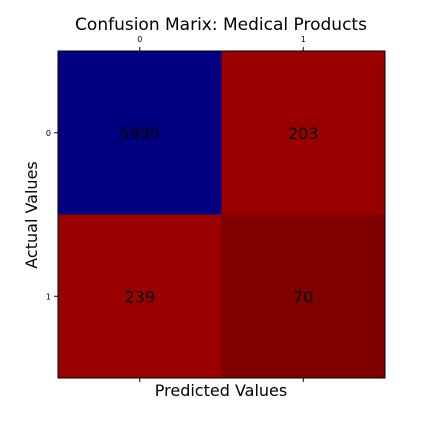 This screenshot has width=432, height=436. What do you see at coordinates (303, 39) in the screenshot?
I see `x-tick-label-1: 1` at bounding box center [303, 39].